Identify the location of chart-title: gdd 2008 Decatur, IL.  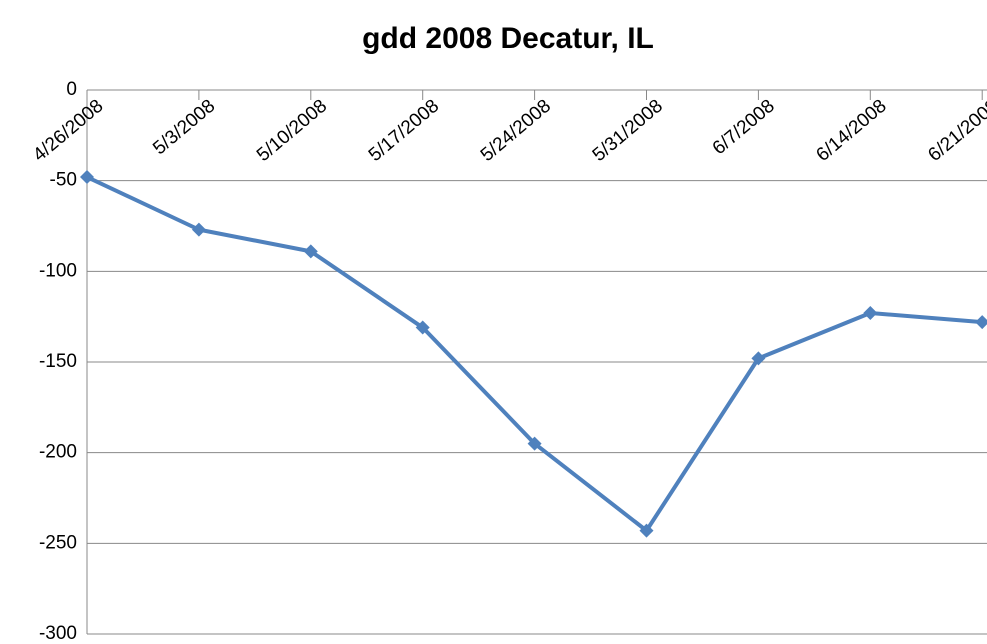
(508, 38).